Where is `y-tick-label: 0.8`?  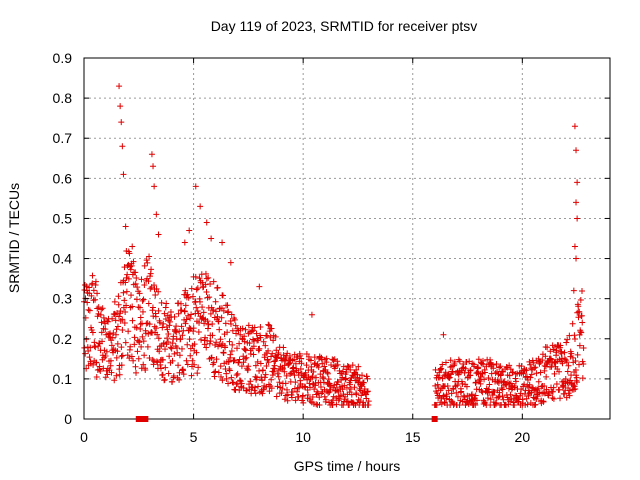 y-tick-label: 0.8 is located at coordinates (63, 98).